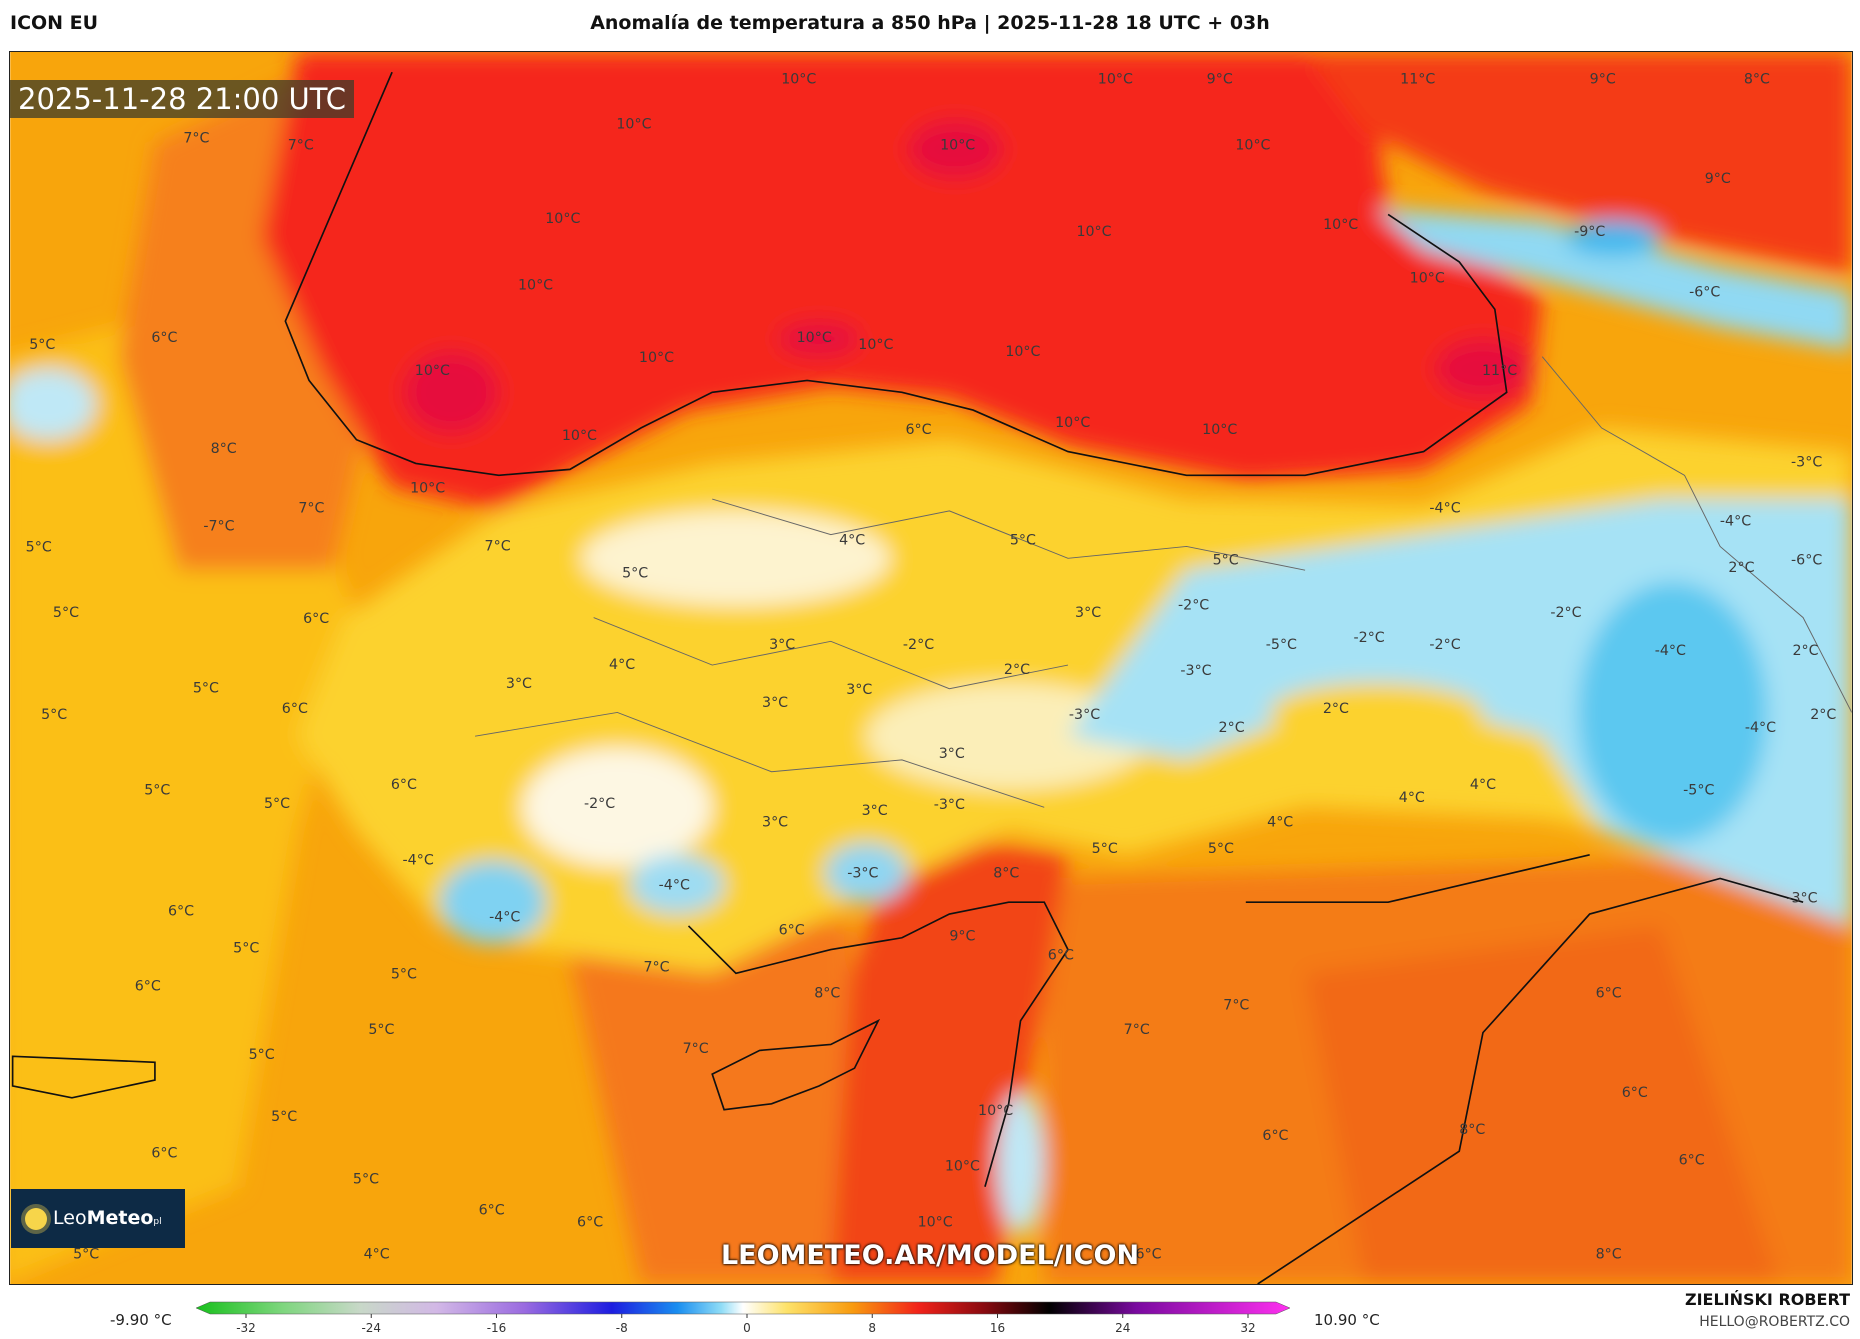  What do you see at coordinates (1347, 1320) in the screenshot?
I see `max-value: 10.90 °C` at bounding box center [1347, 1320].